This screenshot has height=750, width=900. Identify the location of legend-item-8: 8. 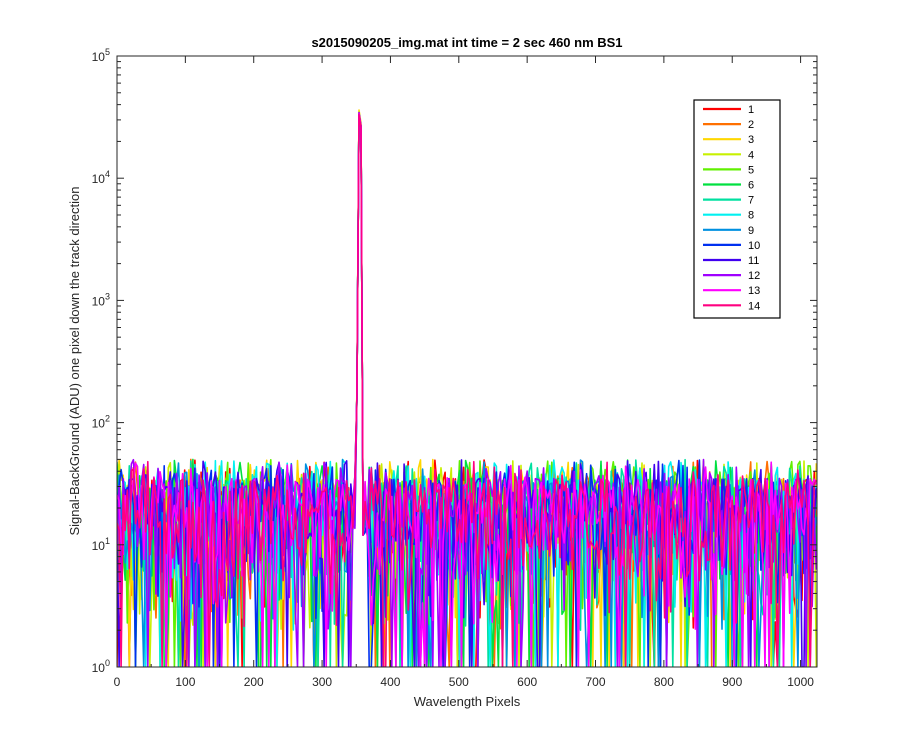
(728, 216).